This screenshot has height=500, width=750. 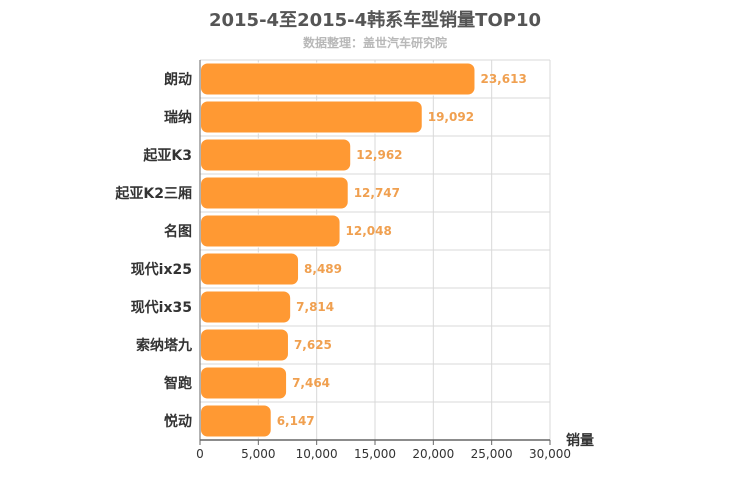 I want to click on bar-value-label: 7,625, so click(x=313, y=345).